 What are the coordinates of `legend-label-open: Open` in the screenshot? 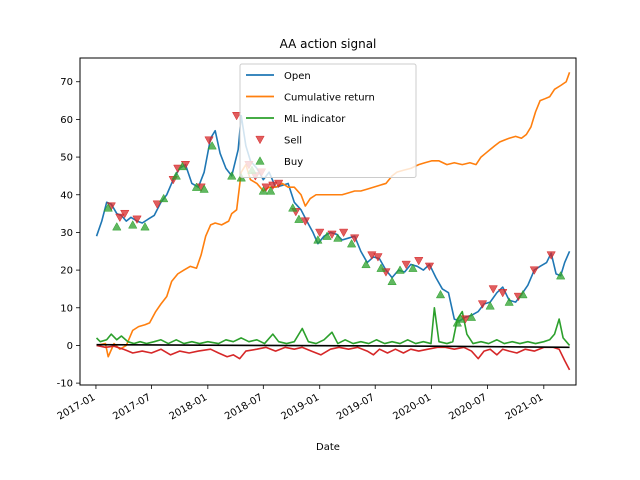 It's located at (297, 76).